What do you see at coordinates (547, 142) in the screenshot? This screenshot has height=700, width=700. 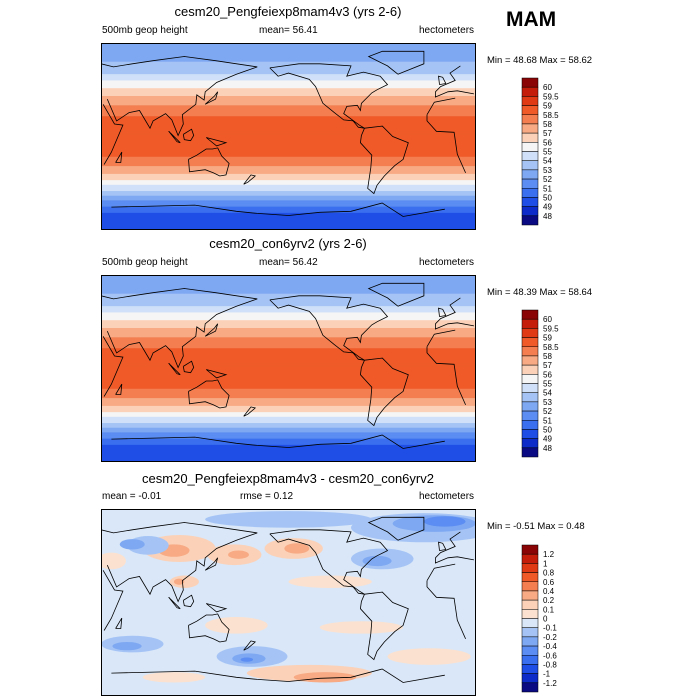 I see `colorbar-tick-label: 56` at bounding box center [547, 142].